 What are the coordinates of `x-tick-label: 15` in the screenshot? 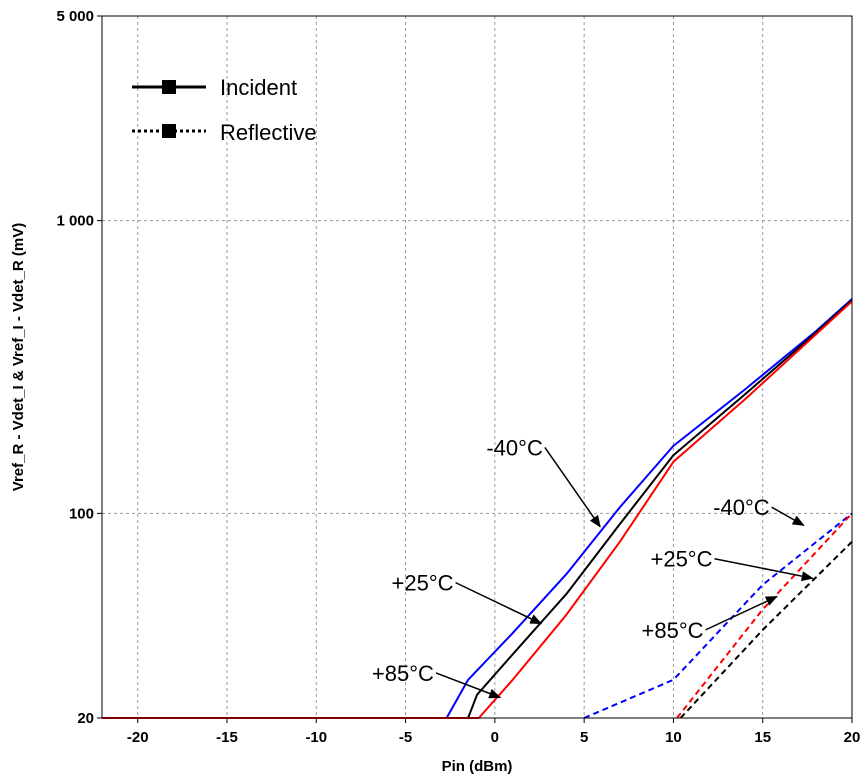 It's located at (762, 737).